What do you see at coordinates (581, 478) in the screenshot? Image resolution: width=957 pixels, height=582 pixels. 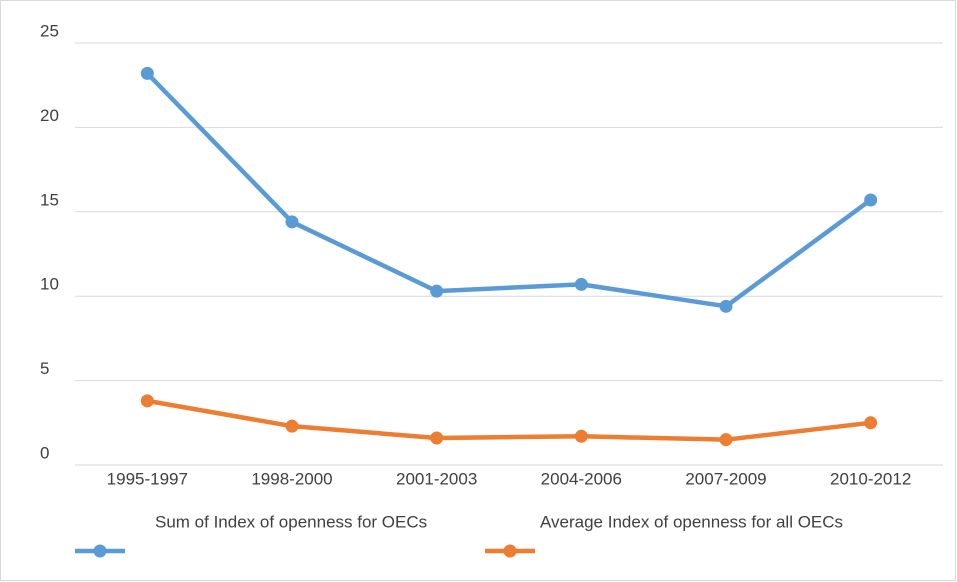 I see `x-tick-label: 2004-2006` at bounding box center [581, 478].